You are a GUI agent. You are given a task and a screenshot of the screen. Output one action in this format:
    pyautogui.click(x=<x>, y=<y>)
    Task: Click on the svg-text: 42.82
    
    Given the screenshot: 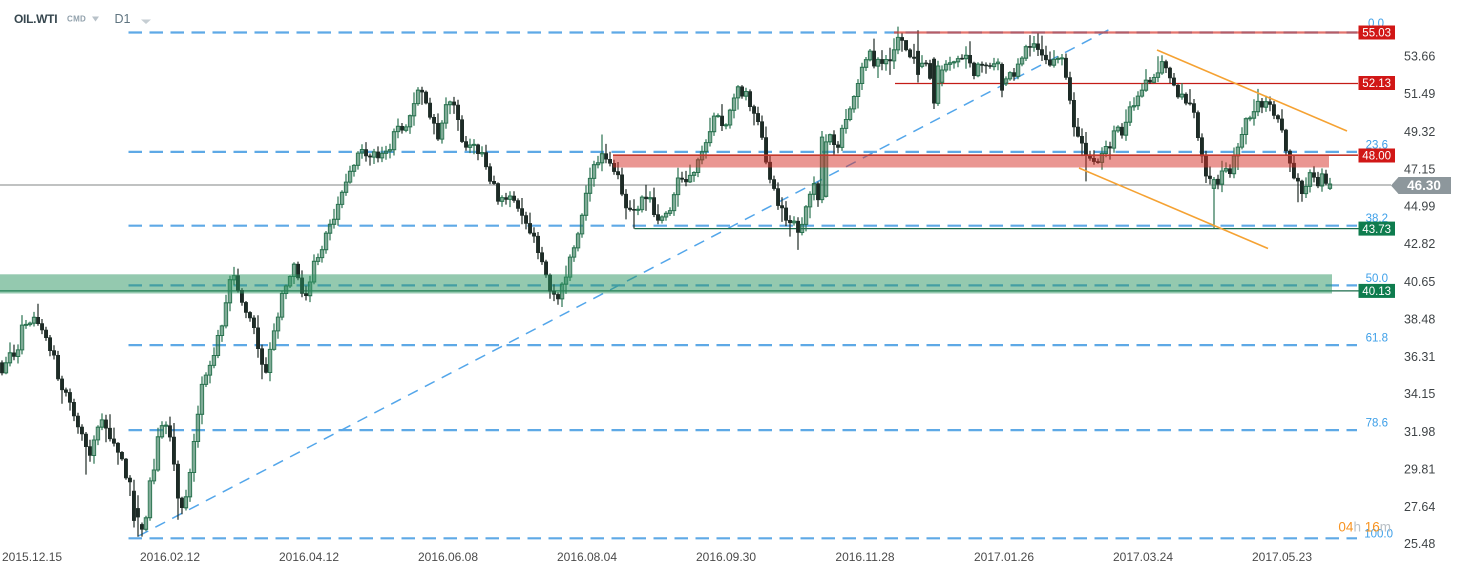 What is the action you would take?
    pyautogui.click(x=1419, y=244)
    